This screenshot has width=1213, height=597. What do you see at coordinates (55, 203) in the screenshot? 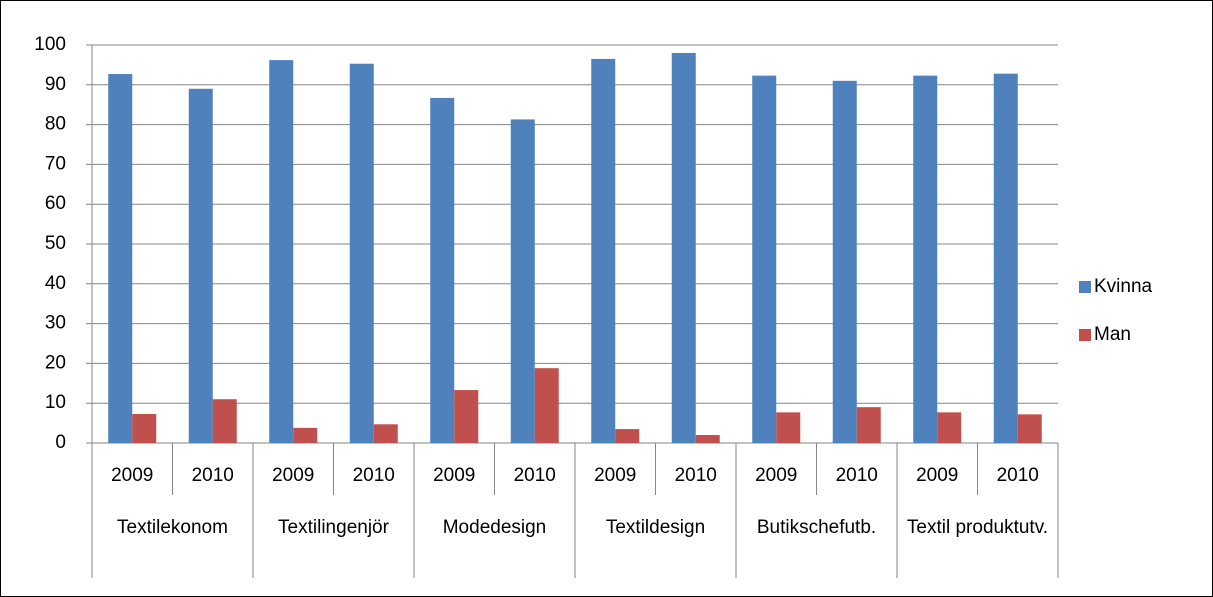
I see `y-tick-label: 60` at bounding box center [55, 203].